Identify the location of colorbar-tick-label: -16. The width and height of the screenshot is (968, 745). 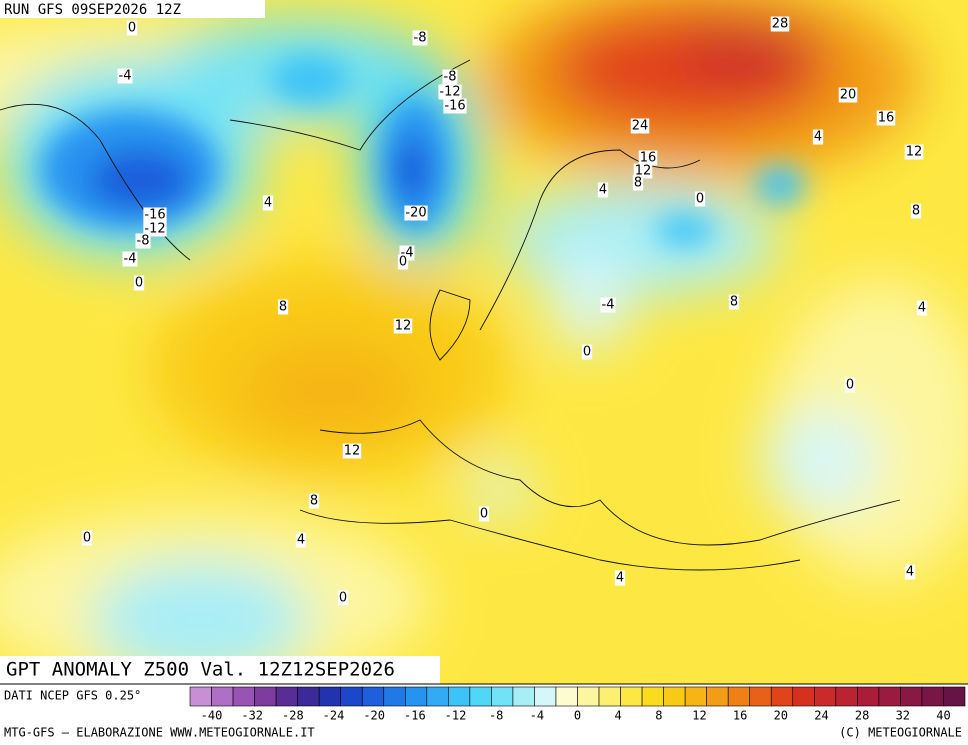
(415, 716).